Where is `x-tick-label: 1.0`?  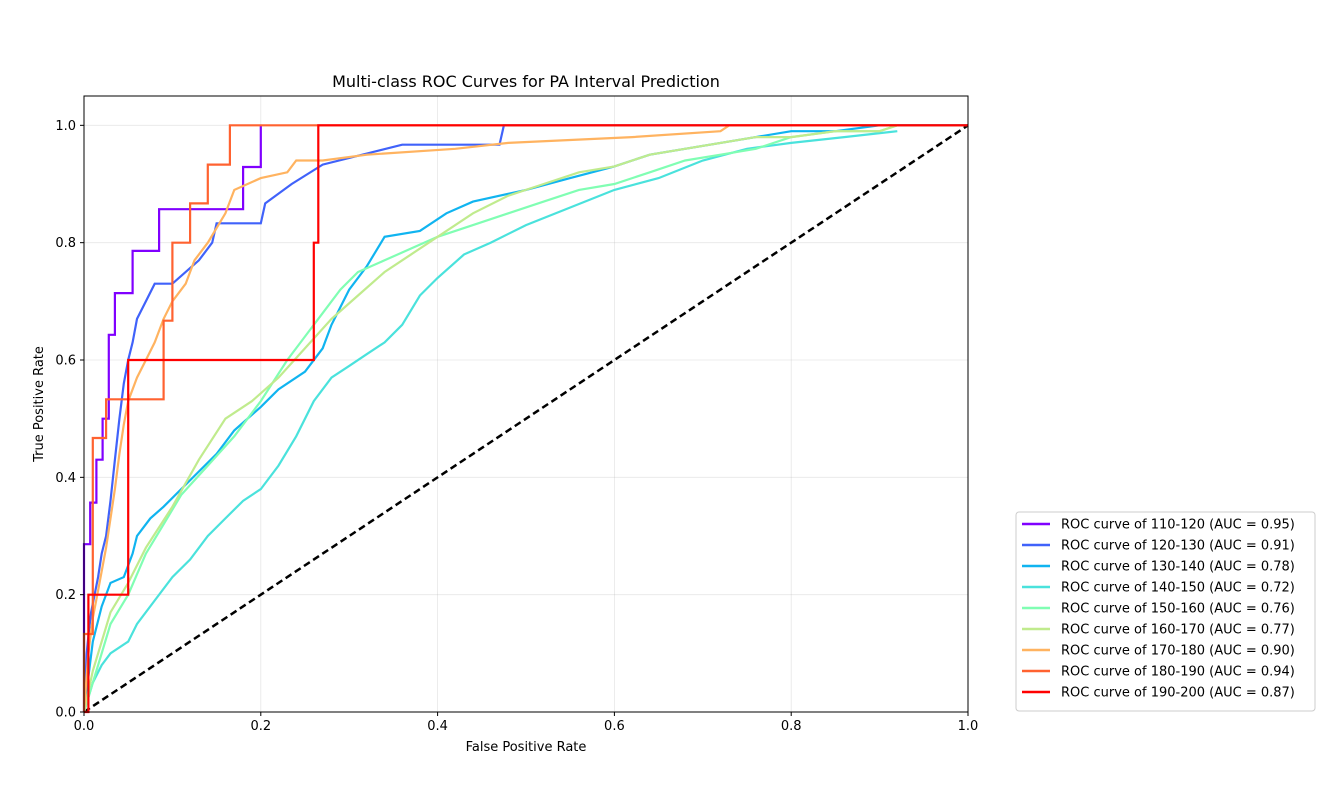 x-tick-label: 1.0 is located at coordinates (968, 726).